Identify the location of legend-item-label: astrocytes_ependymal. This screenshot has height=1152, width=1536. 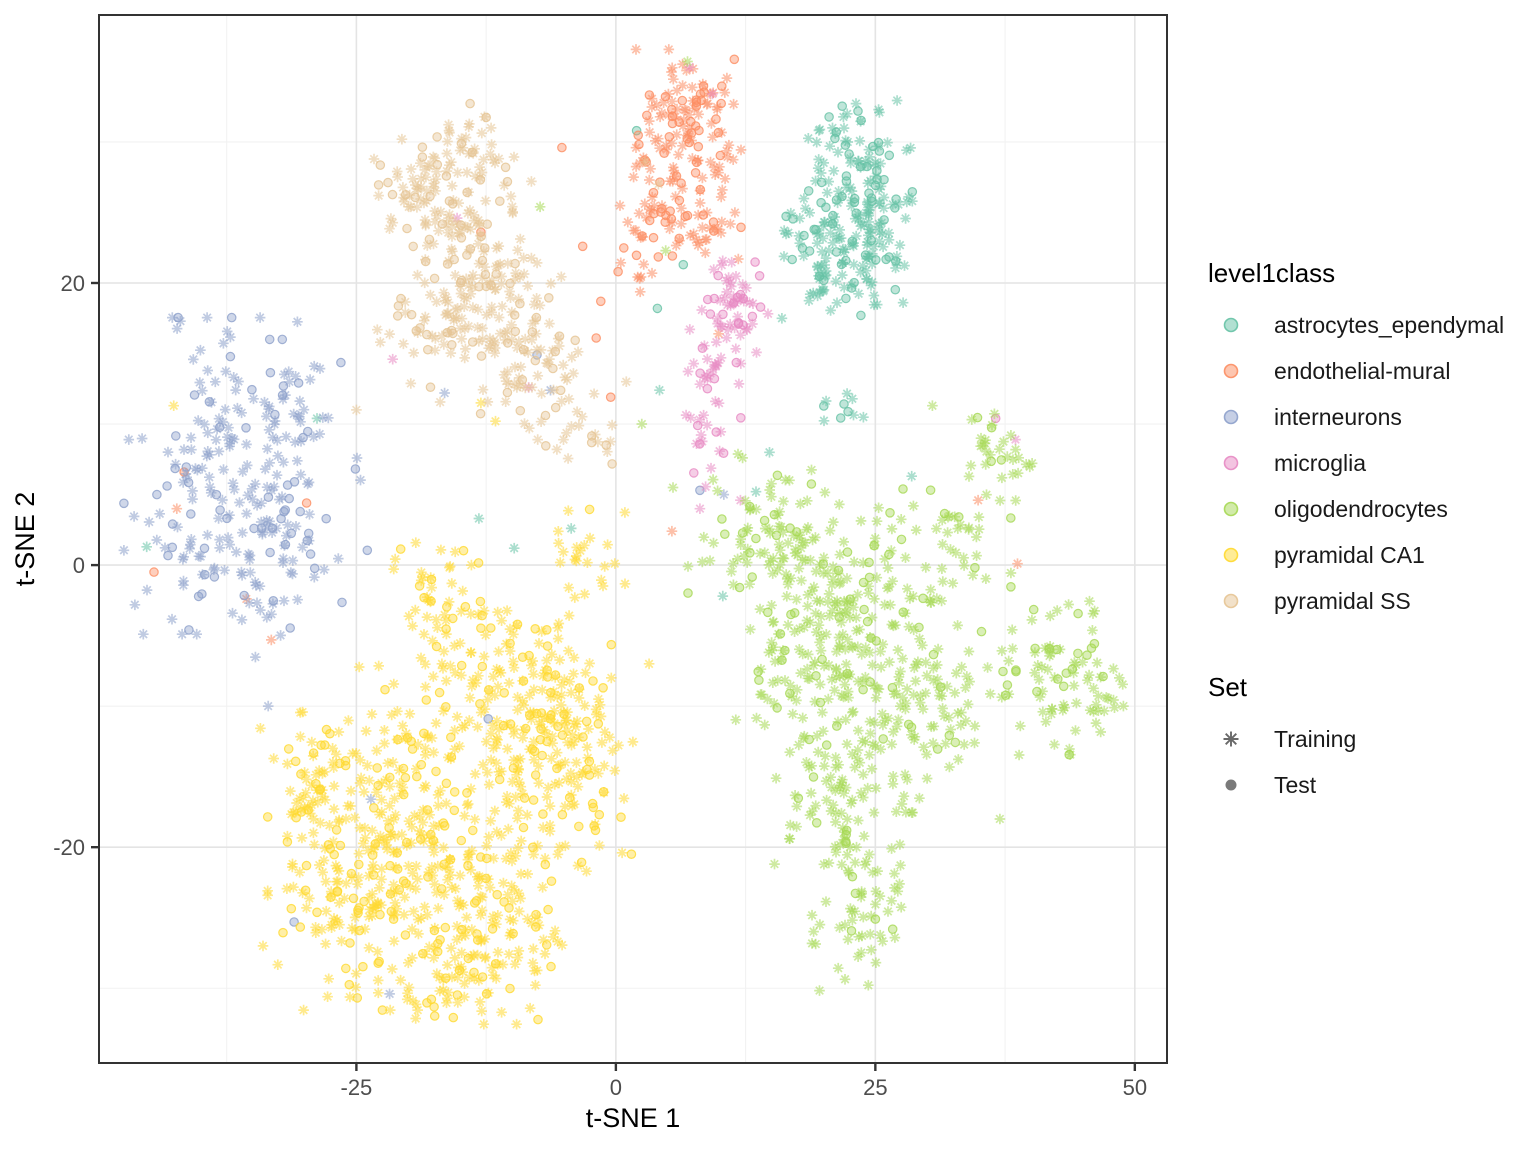
(1389, 324).